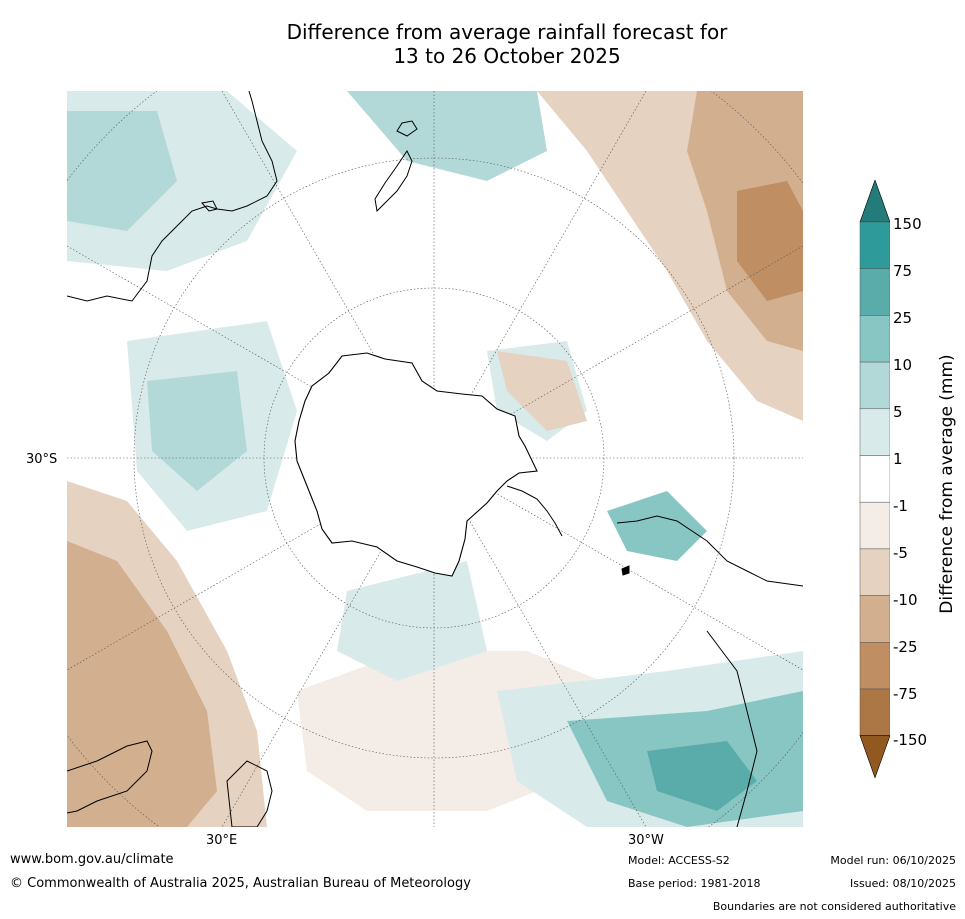  What do you see at coordinates (142, 684) in the screenshot?
I see `dry-region-west-core` at bounding box center [142, 684].